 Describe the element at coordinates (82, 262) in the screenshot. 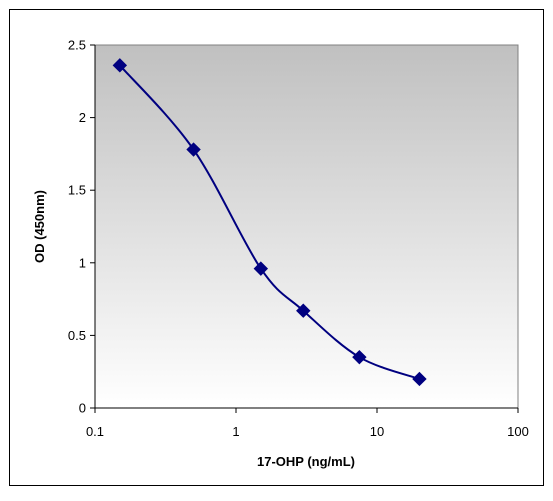

I see `y-tick-label: 1` at that location.